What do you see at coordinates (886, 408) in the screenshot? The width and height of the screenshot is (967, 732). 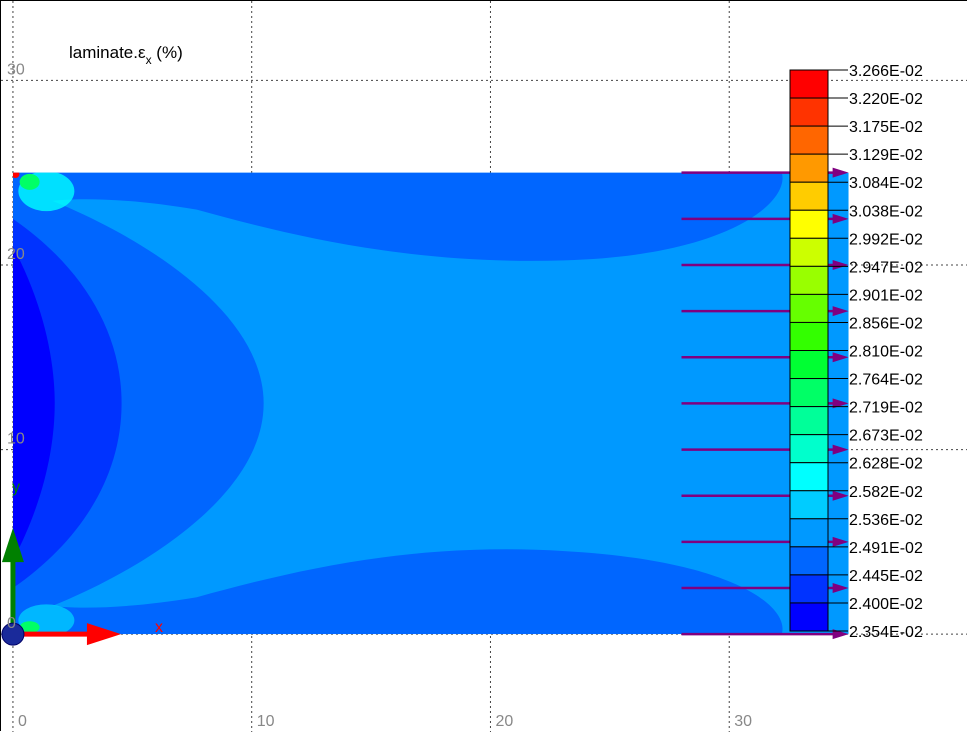 I see `colorbar-label: 2.719E-02` at bounding box center [886, 408].